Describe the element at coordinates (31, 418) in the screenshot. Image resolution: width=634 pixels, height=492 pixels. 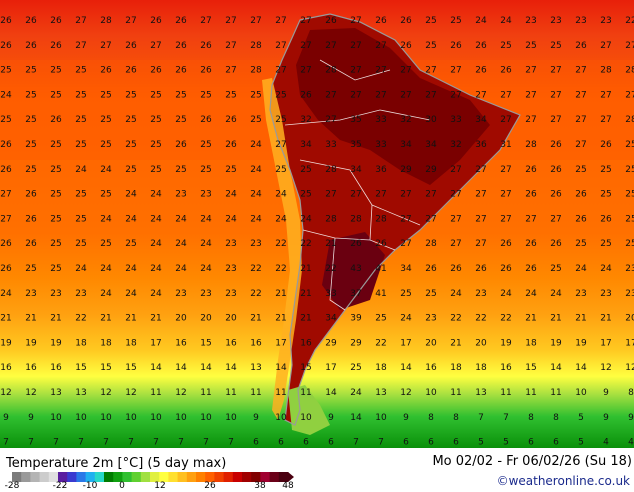
I see `temperature-value: 9` at that location.